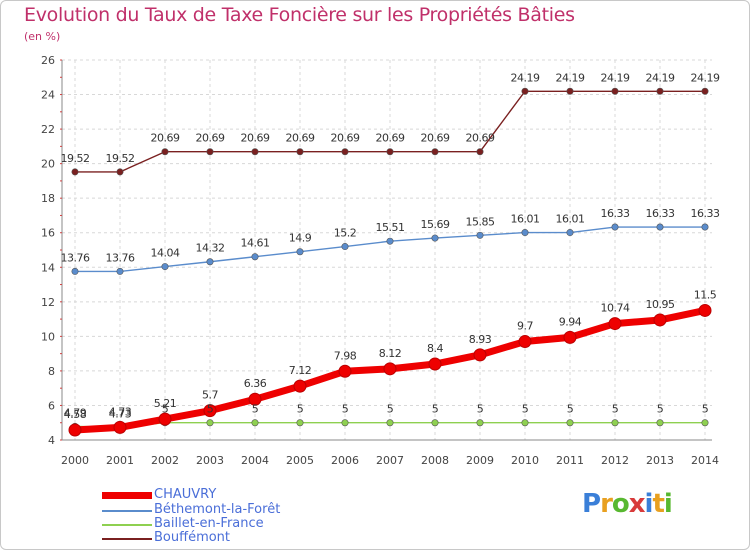  Describe the element at coordinates (705, 294) in the screenshot. I see `data-label: 11.5` at that location.